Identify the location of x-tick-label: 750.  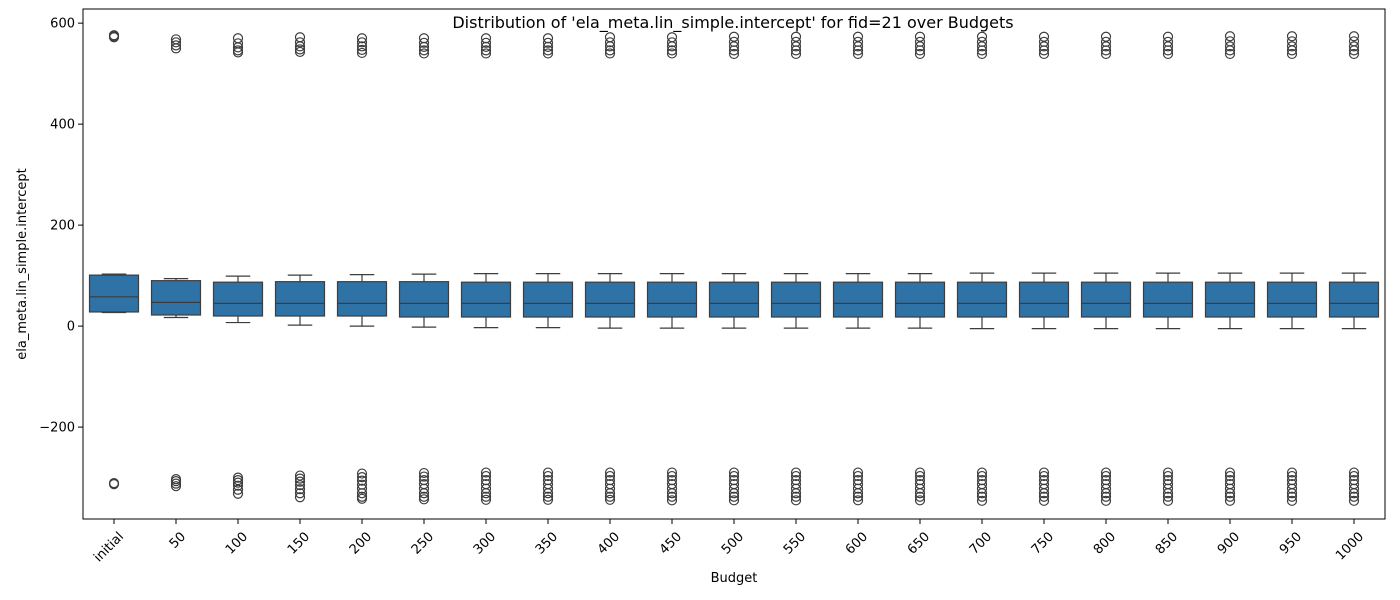
(1043, 543).